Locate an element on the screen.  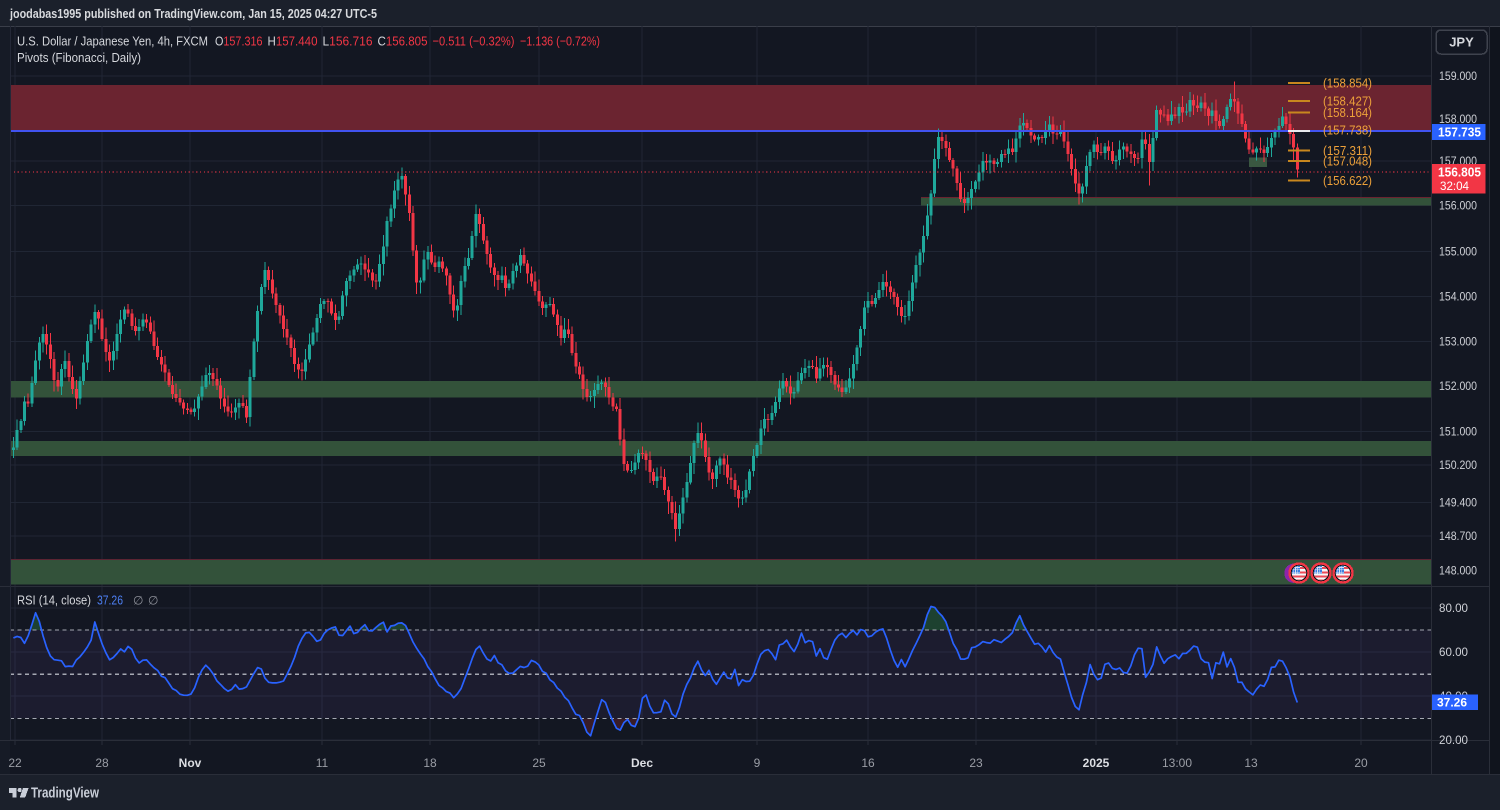
svg-text: 150.200 is located at coordinates (1458, 465).